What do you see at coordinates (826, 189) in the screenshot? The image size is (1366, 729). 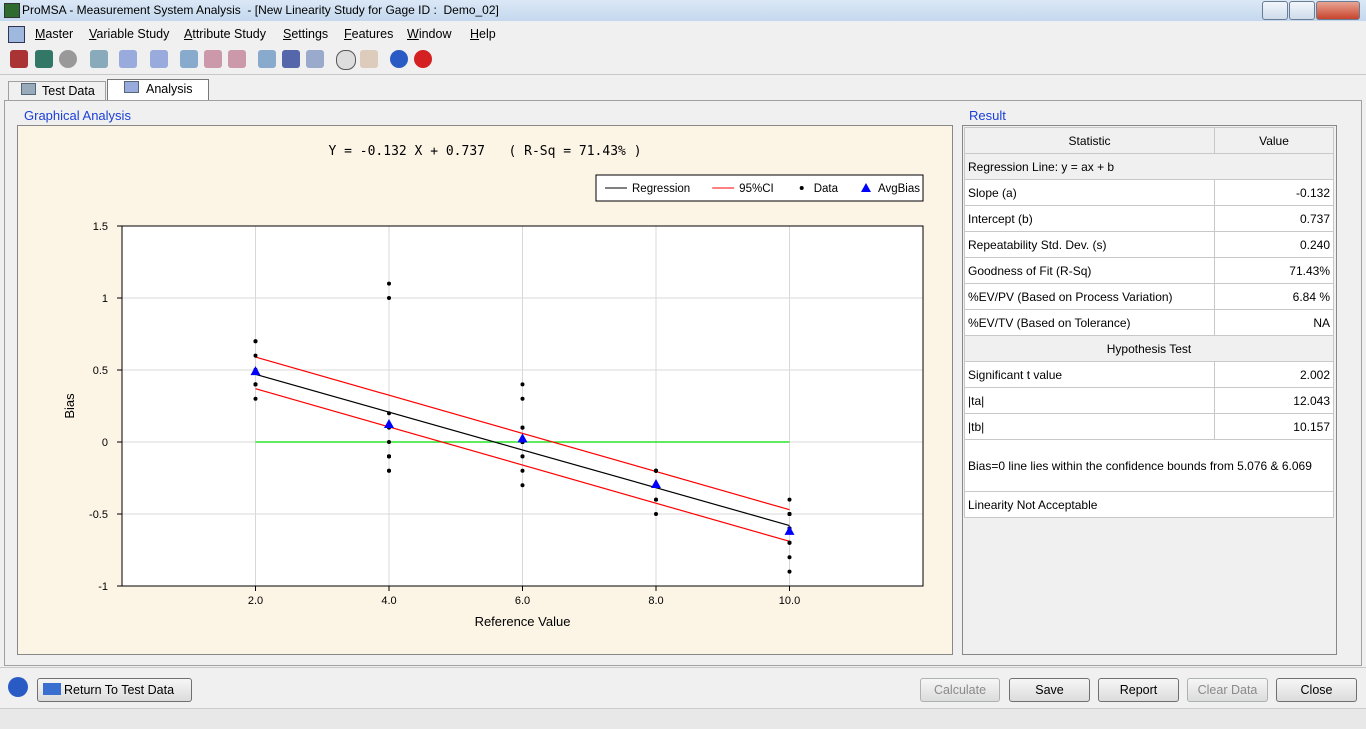 I see `legend-label: Data` at bounding box center [826, 189].